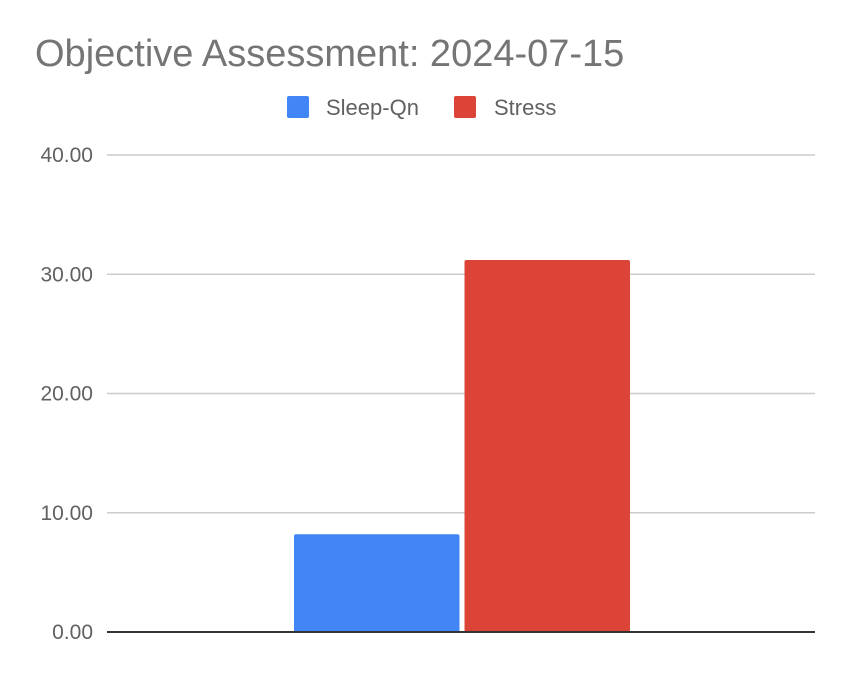 The height and width of the screenshot is (678, 848). I want to click on bar-stress, so click(547, 445).